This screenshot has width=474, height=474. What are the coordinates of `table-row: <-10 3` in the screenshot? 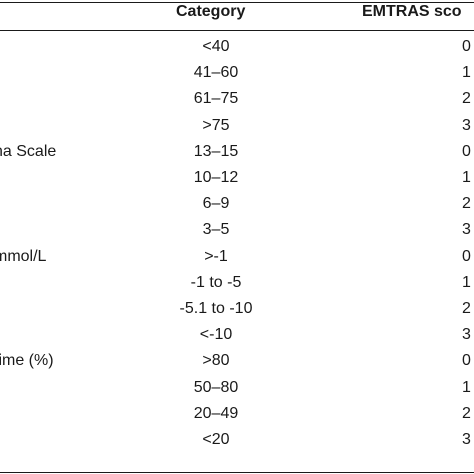 It's located at (237, 335).